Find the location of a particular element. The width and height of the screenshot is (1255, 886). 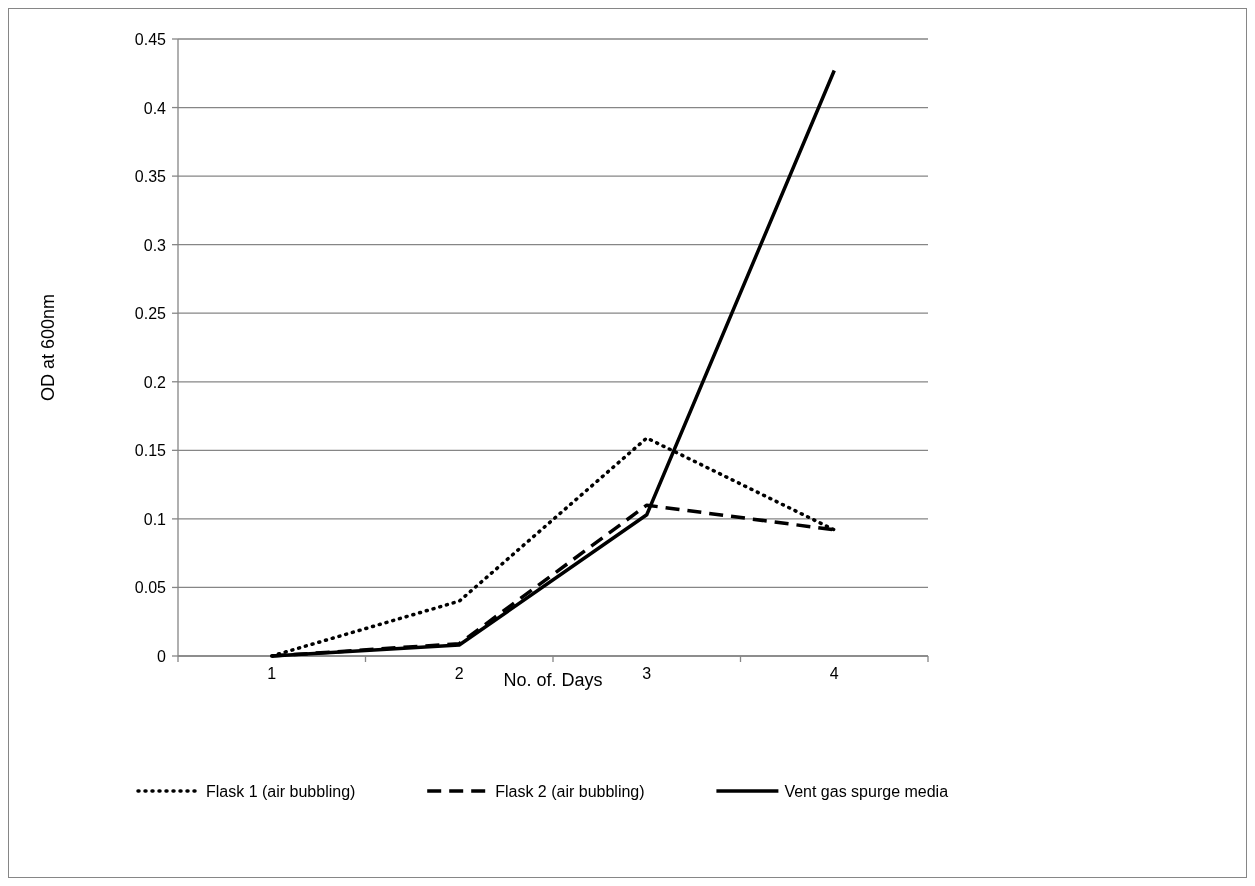

y-tick-label: 0.05 is located at coordinates (150, 588).